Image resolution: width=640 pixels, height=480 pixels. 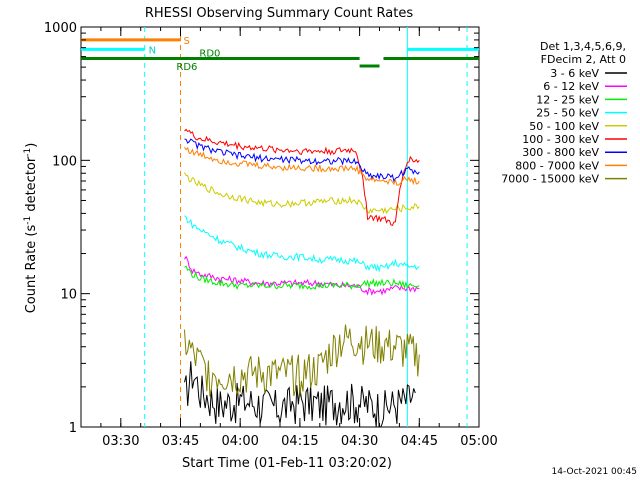 I want to click on x-tick-label: 03:30, so click(x=120, y=441).